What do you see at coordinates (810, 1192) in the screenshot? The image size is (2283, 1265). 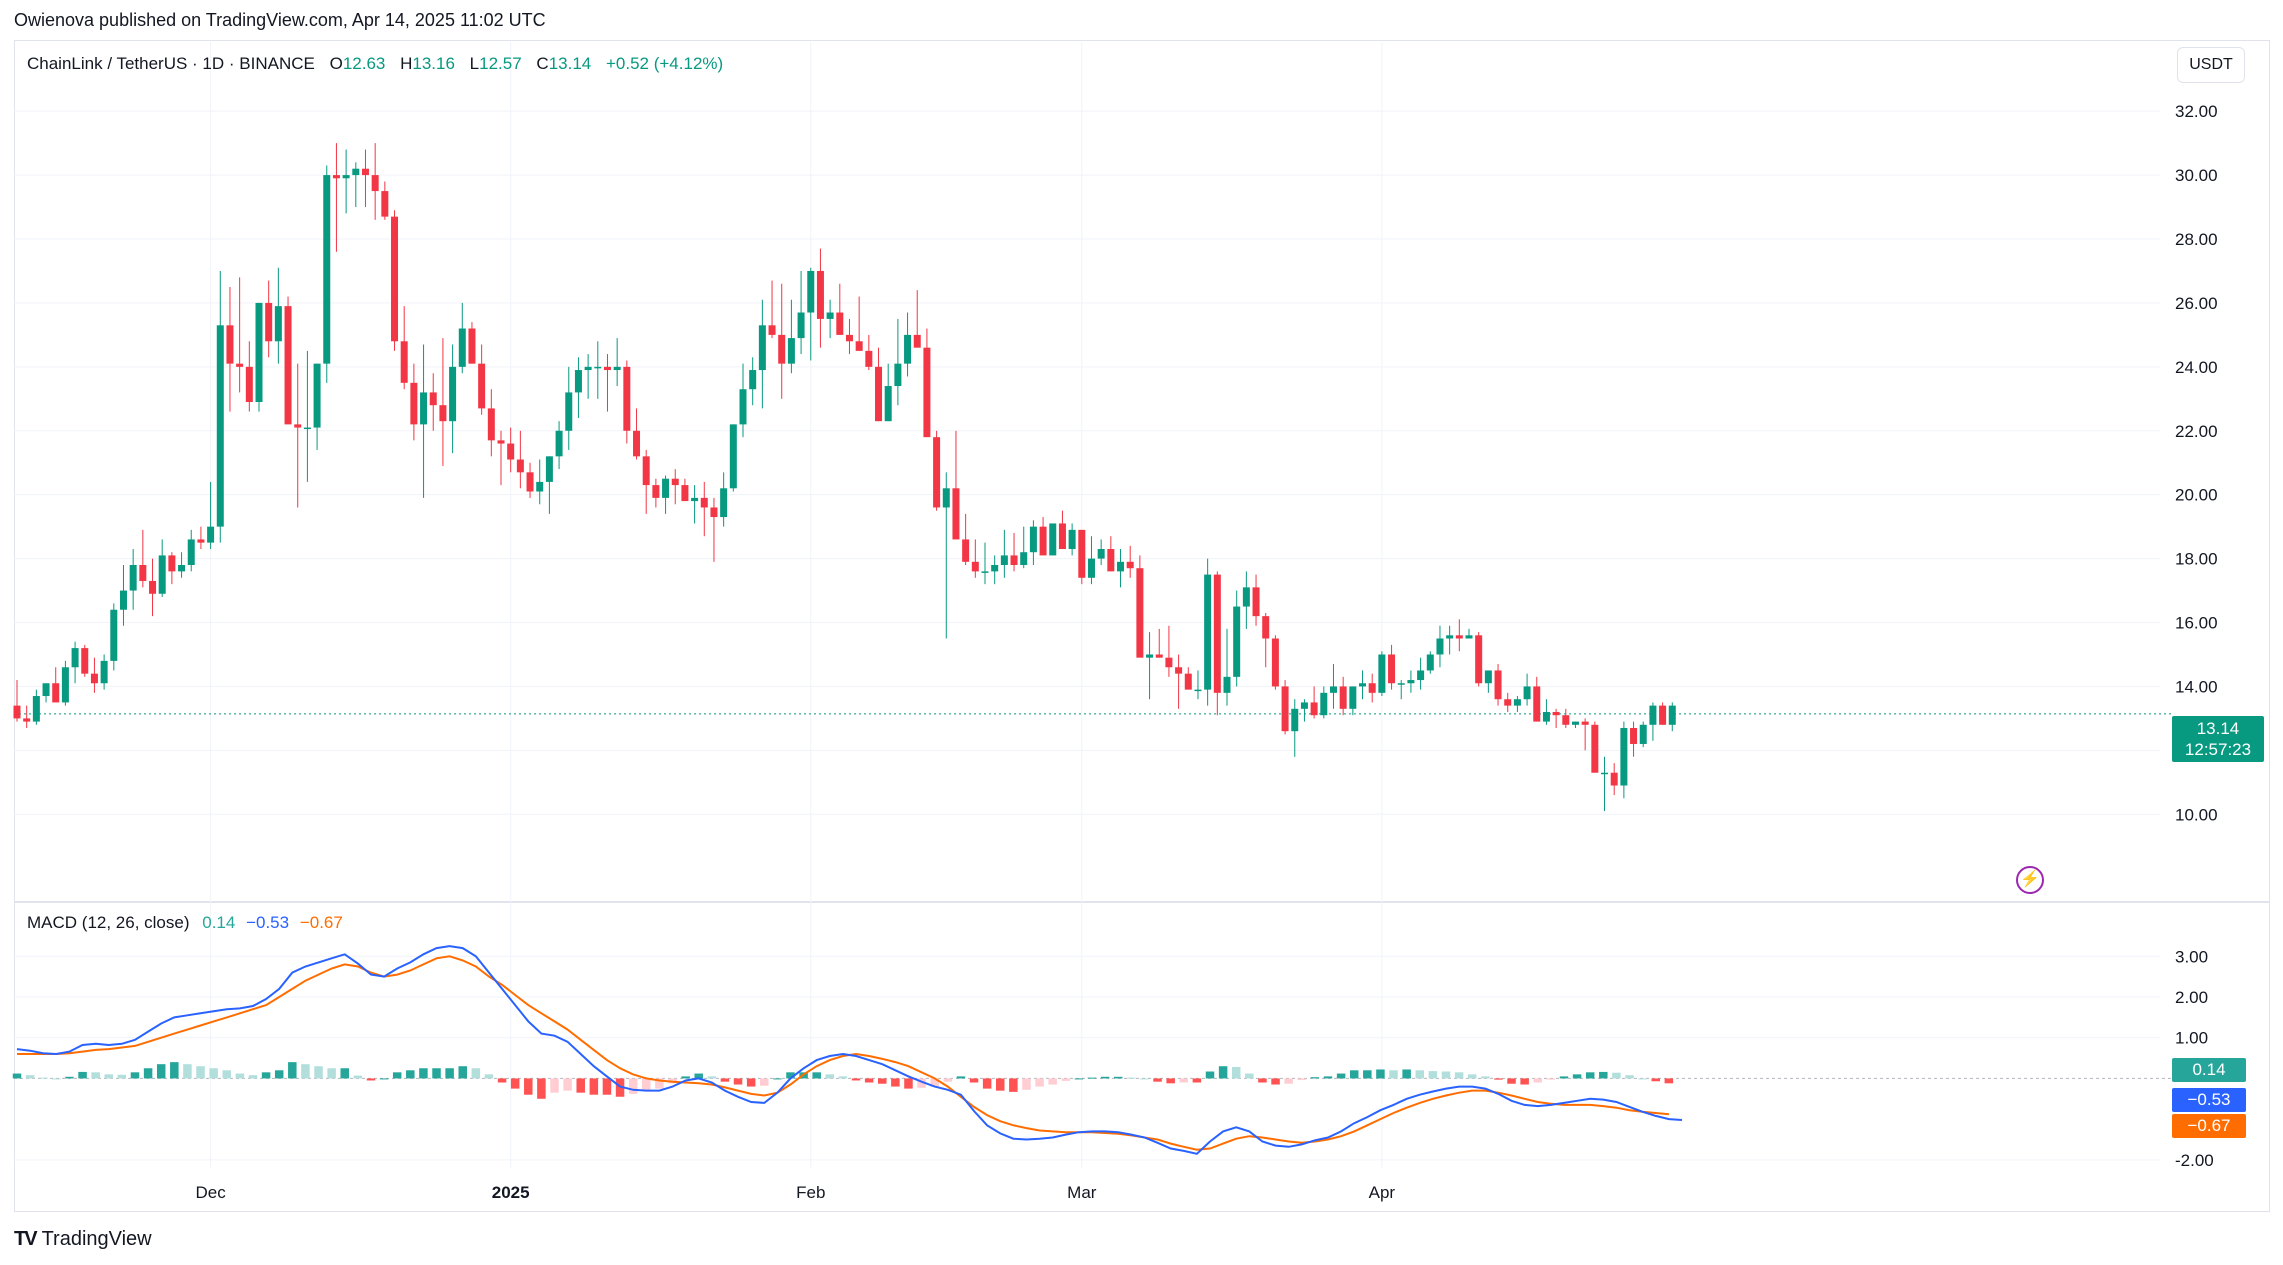 I see `time-tick-label: Feb` at bounding box center [810, 1192].